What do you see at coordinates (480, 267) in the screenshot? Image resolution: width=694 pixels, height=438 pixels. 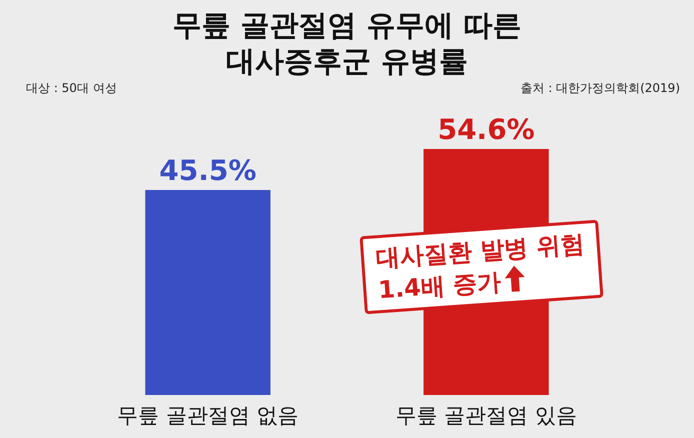 I see `annotation: 대사질환 발병 위험 1.4배 증가` at bounding box center [480, 267].